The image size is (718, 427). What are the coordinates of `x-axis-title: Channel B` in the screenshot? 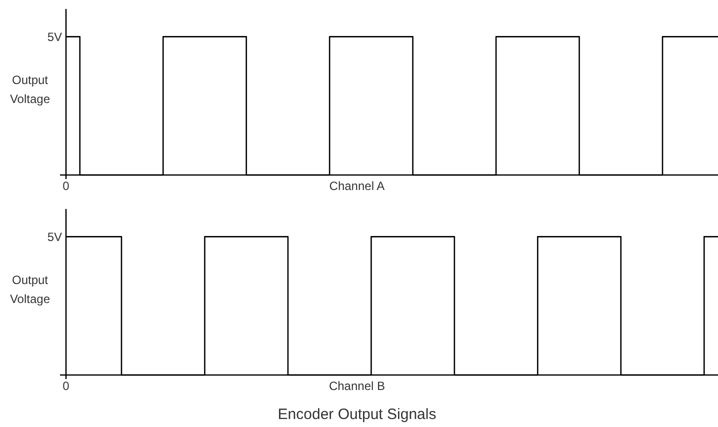 It's located at (357, 386).